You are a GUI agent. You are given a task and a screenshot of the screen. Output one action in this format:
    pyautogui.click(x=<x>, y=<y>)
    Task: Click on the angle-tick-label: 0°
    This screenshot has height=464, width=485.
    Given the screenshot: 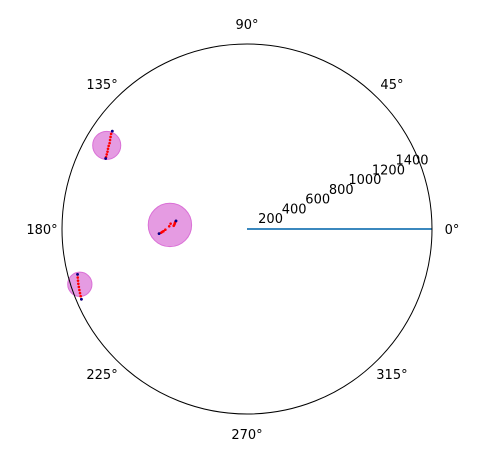 What is the action you would take?
    pyautogui.click(x=452, y=230)
    